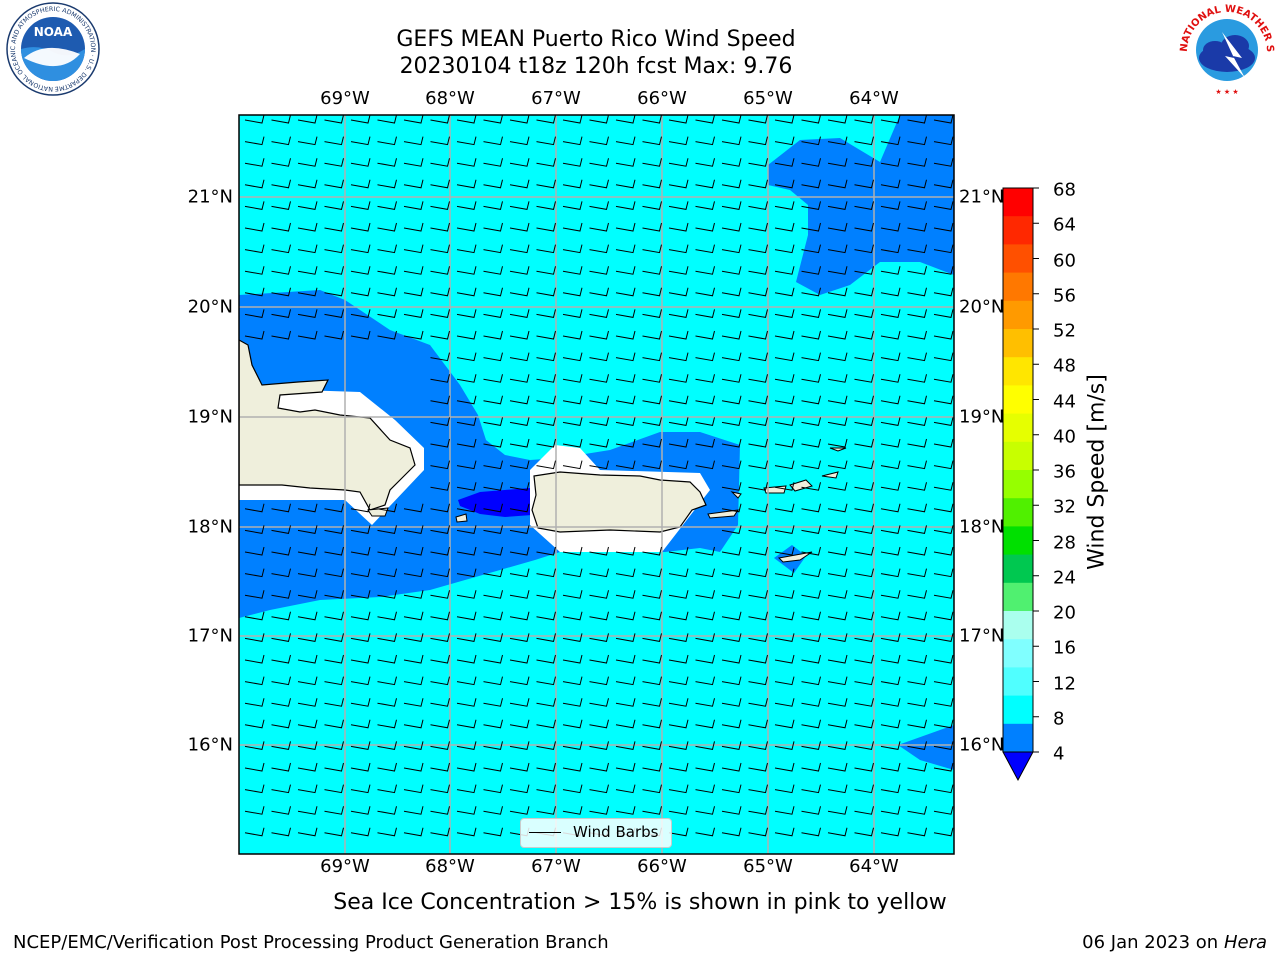  What do you see at coordinates (1064, 437) in the screenshot?
I see `colorbar-tick-label: 40` at bounding box center [1064, 437].